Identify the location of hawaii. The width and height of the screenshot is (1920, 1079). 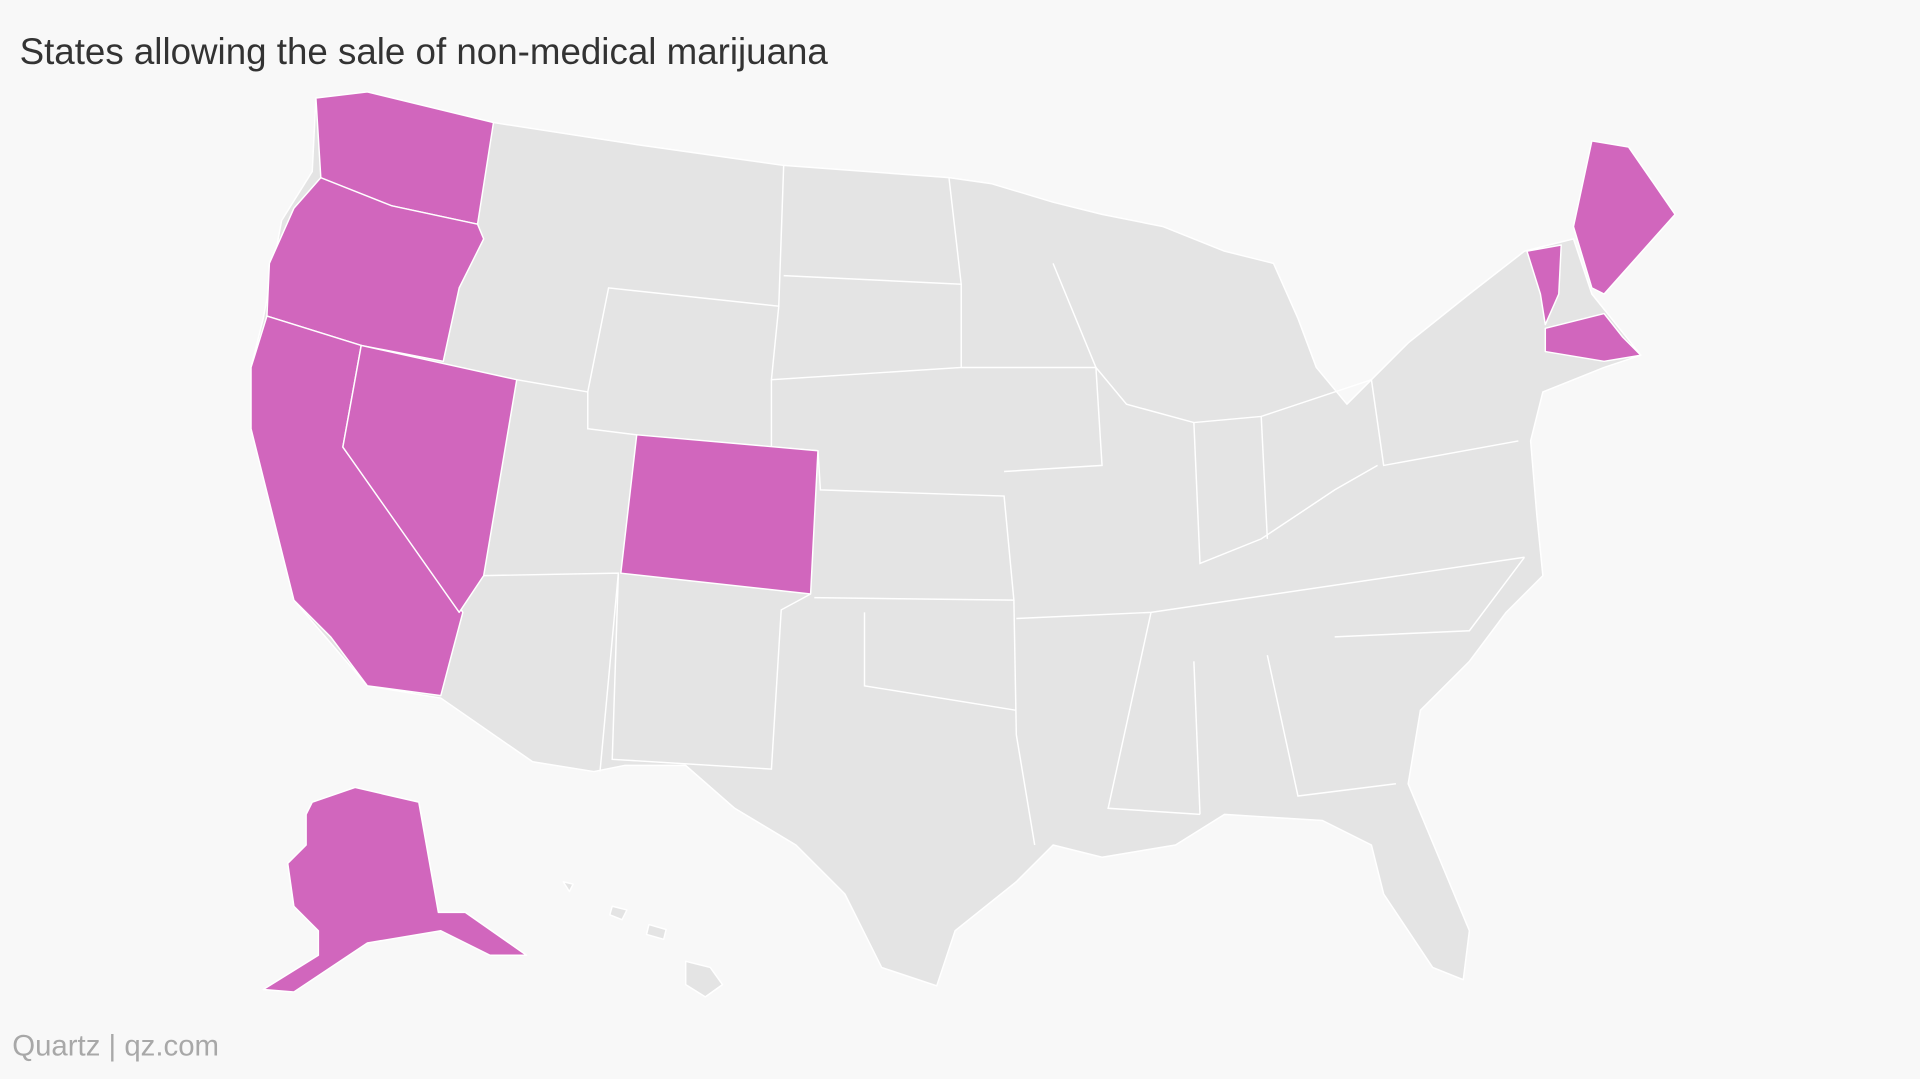
(643, 939).